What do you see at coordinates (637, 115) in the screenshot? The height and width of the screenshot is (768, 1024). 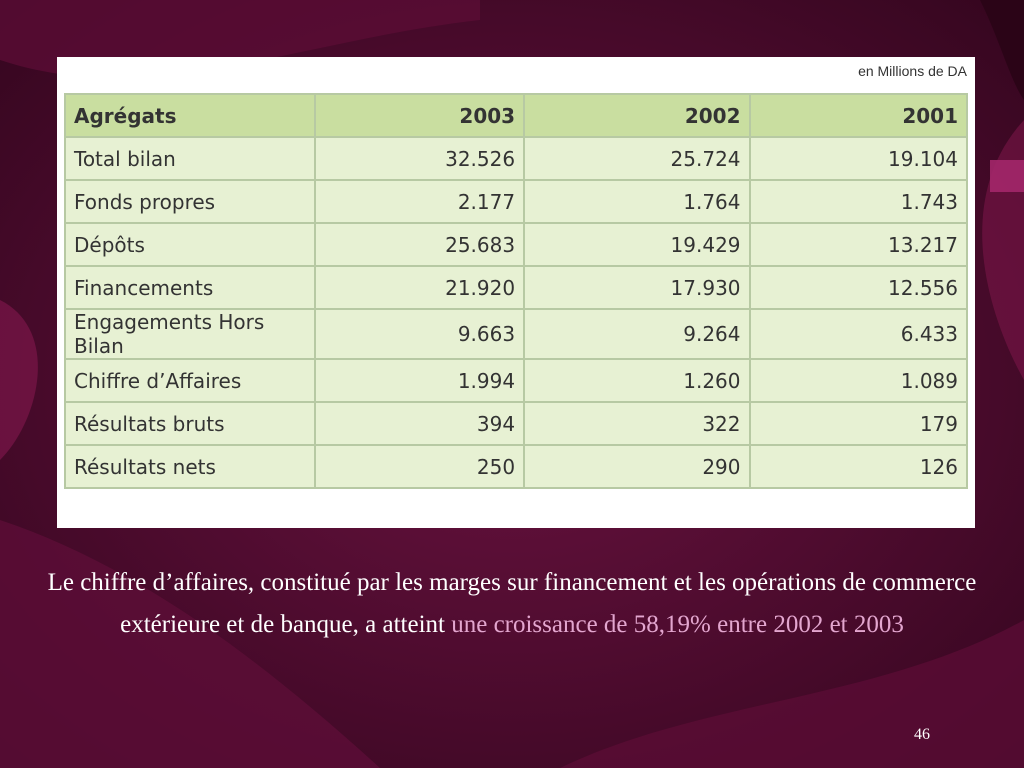 I see `header-2002: 2002` at bounding box center [637, 115].